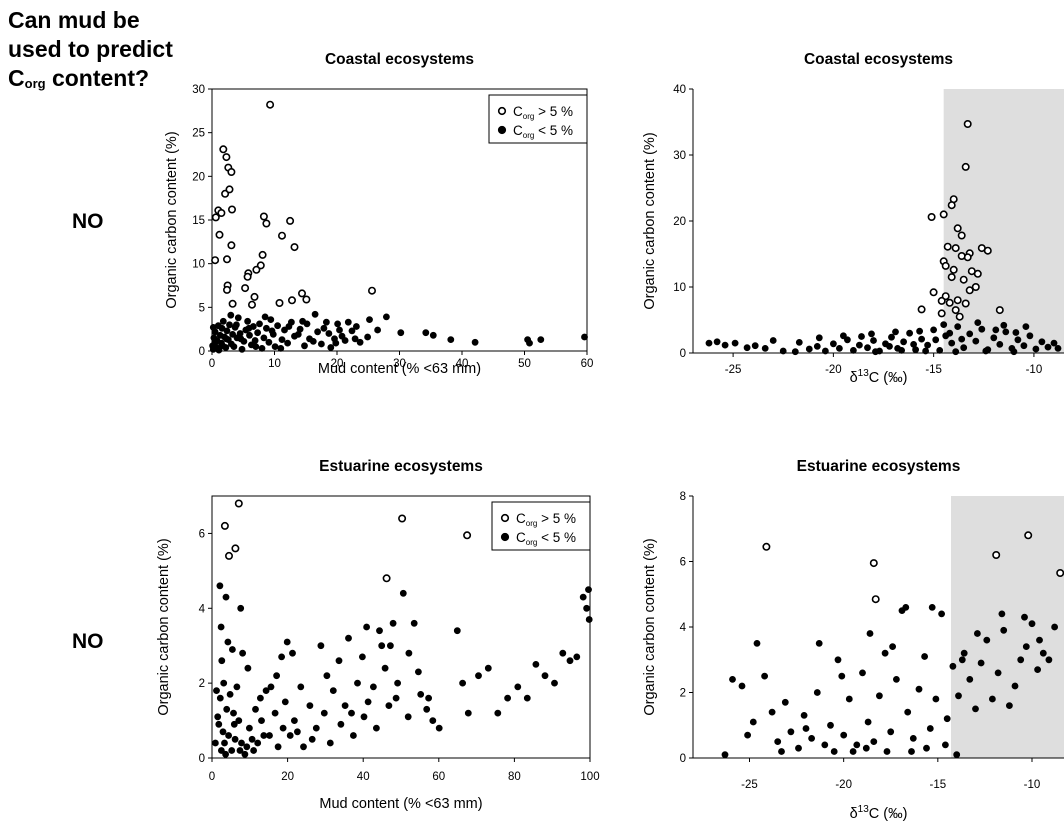 This screenshot has width=1064, height=826. I want to click on x-tick-label: -20, so click(833, 370).